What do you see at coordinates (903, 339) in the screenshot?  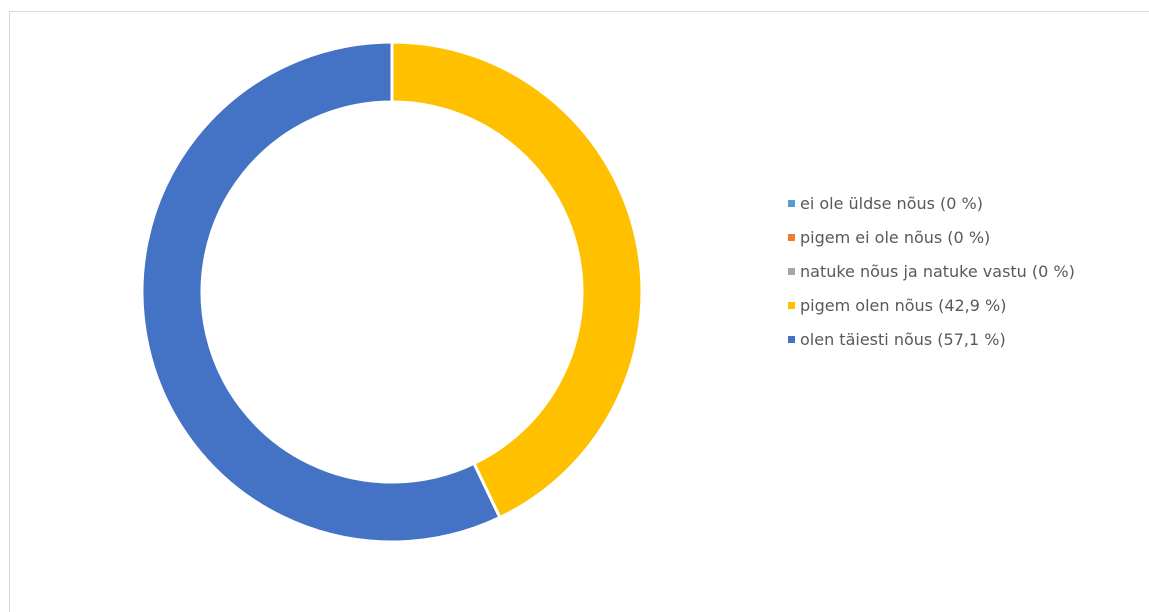 I see `legend-label: olen täiesti nõus (57,1 %)` at bounding box center [903, 339].